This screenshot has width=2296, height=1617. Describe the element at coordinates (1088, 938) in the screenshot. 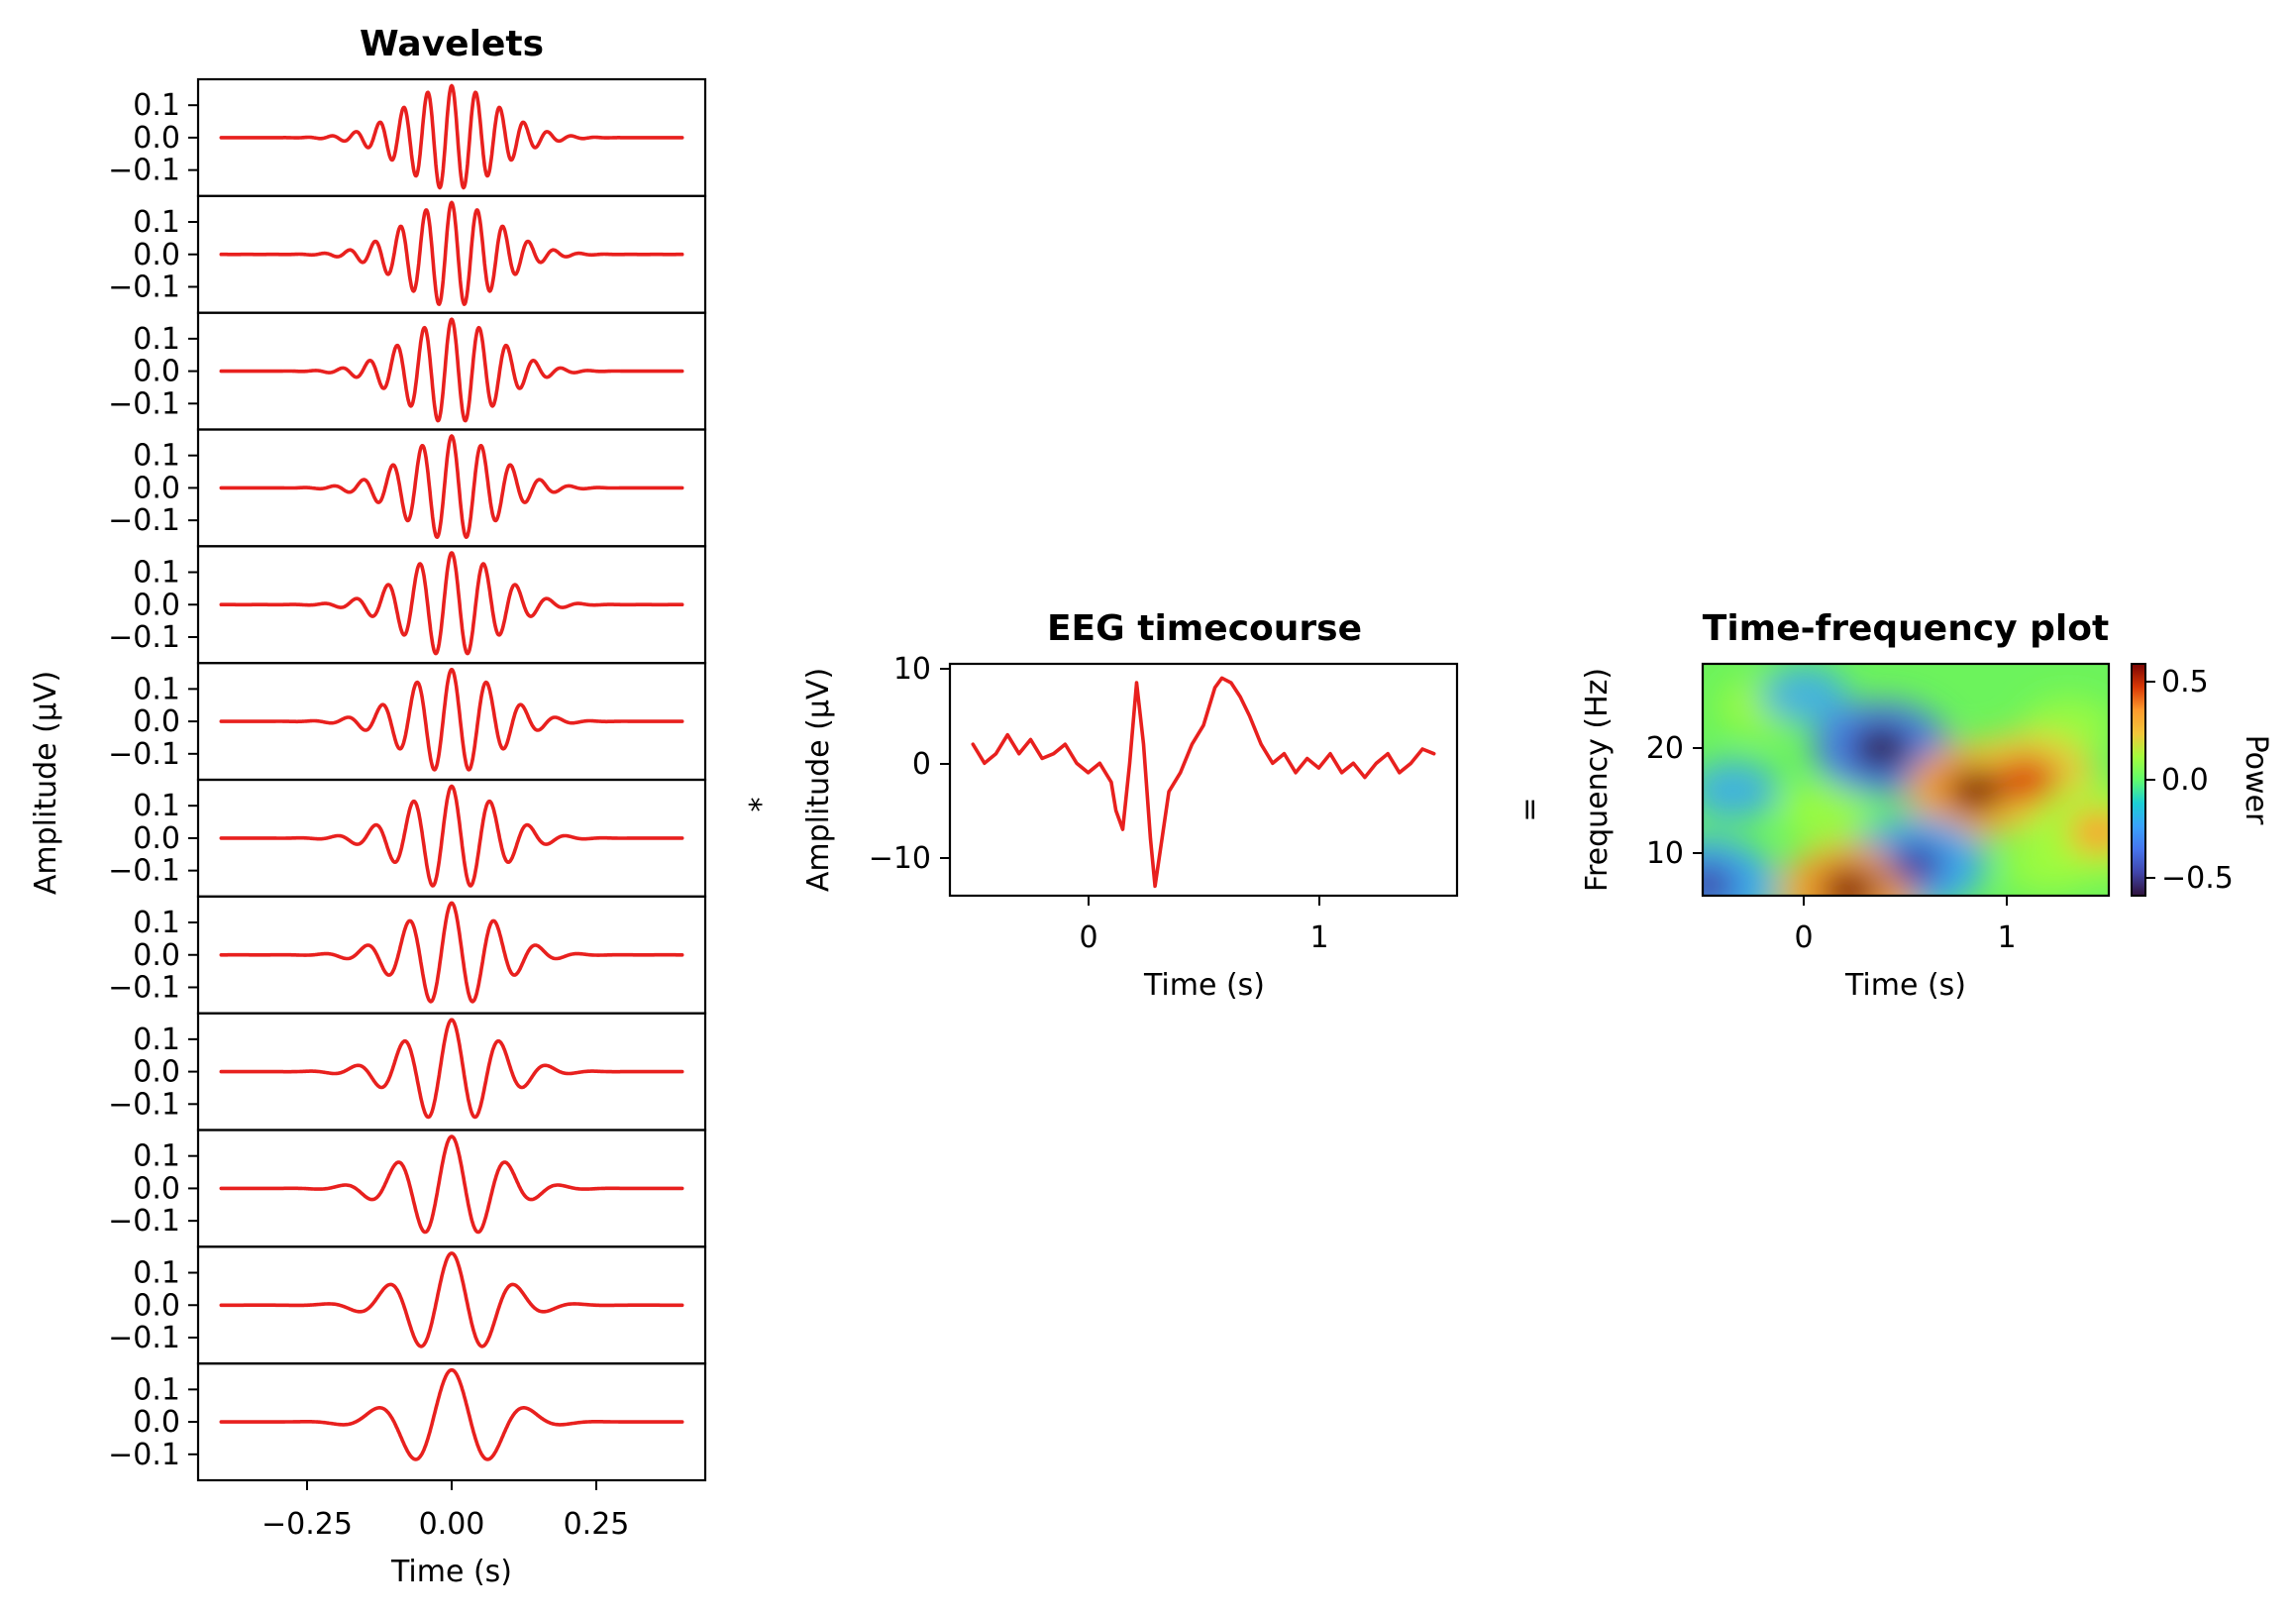

I see `eeg-xtick-label: 0` at that location.